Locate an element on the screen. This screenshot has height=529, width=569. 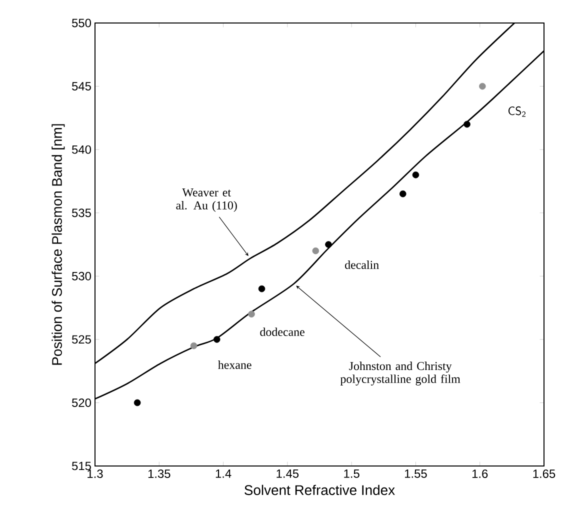
annotation: dodecane is located at coordinates (282, 332).